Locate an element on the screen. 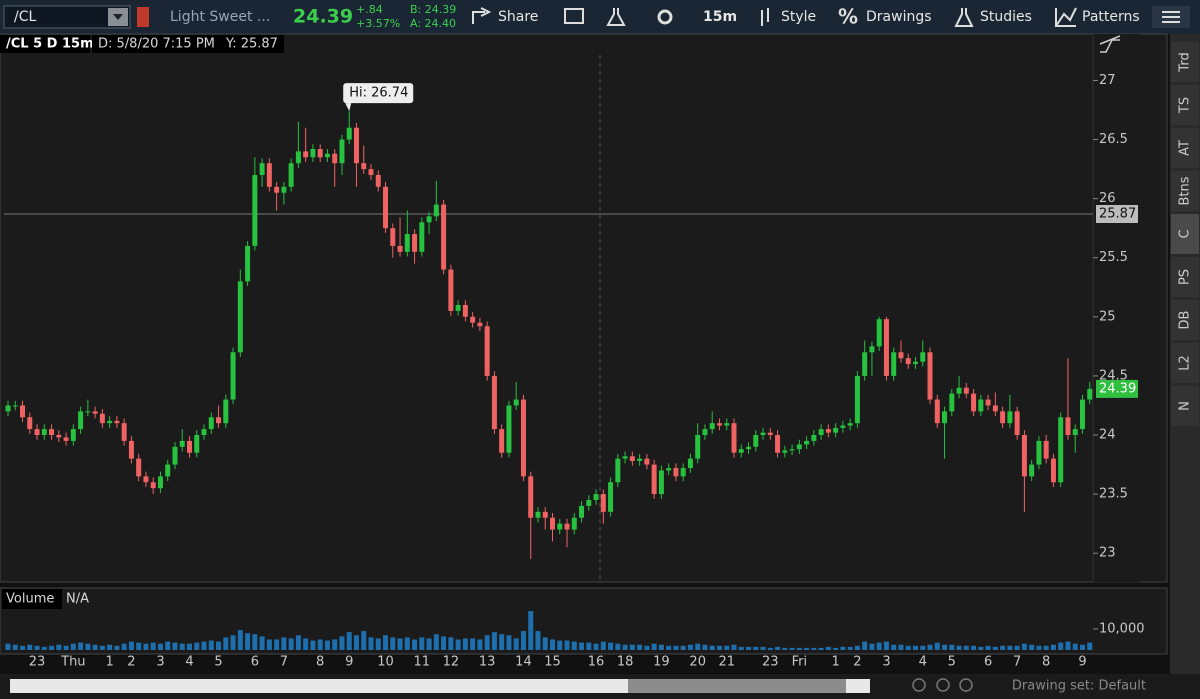  symbol-box is located at coordinates (67, 17).